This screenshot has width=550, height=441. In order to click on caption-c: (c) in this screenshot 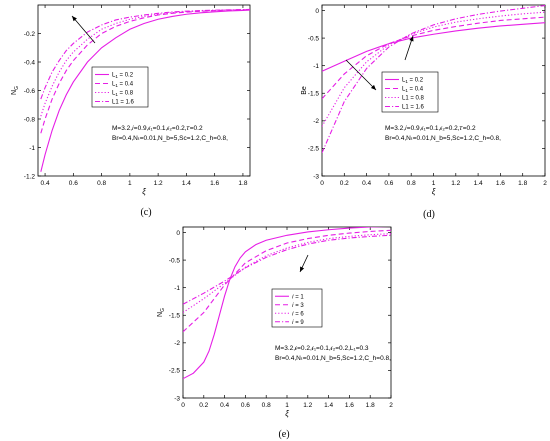, I will do `click(145, 212)`.